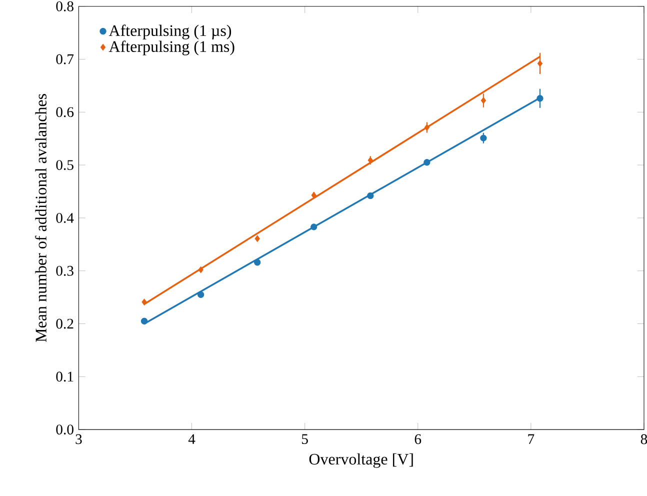 Image resolution: width=647 pixels, height=496 pixels. What do you see at coordinates (531, 439) in the screenshot?
I see `x-tick-label: 7` at bounding box center [531, 439].